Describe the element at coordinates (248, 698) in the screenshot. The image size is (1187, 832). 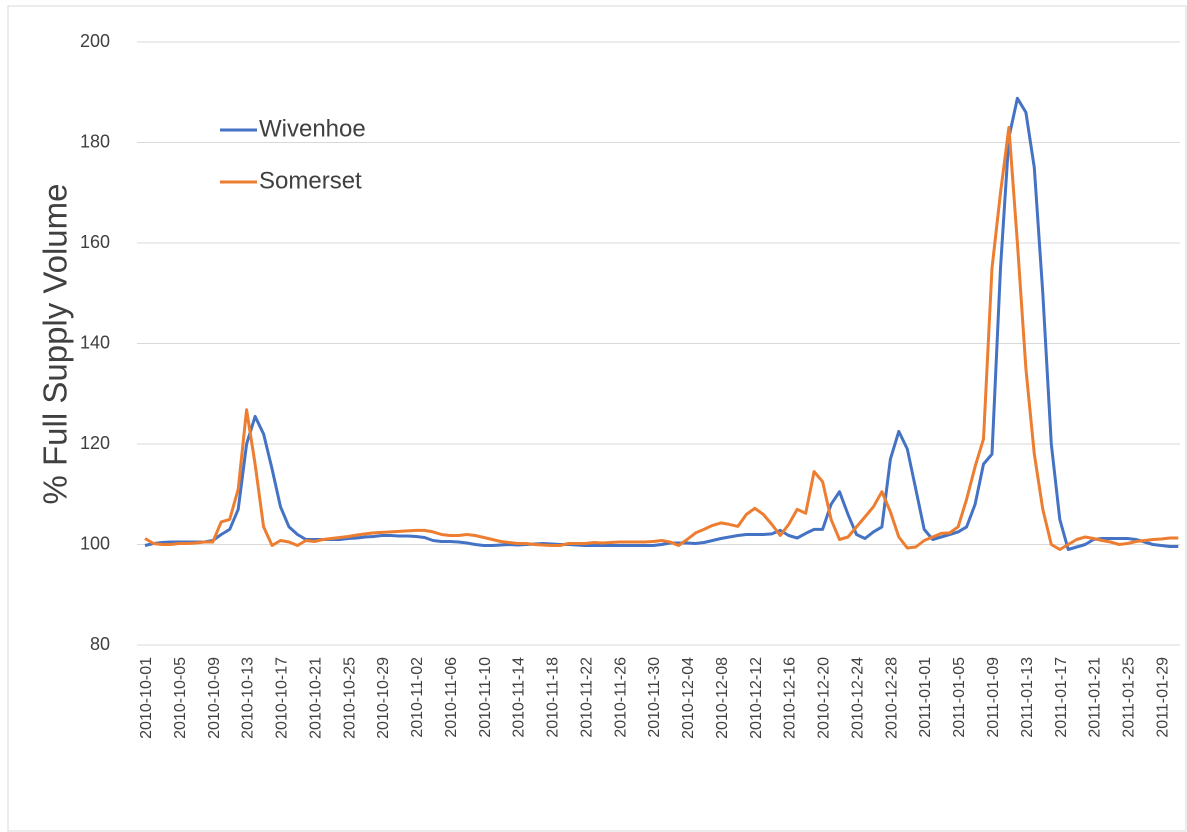
I see `x-tick-label: 2010-10-13` at that location.